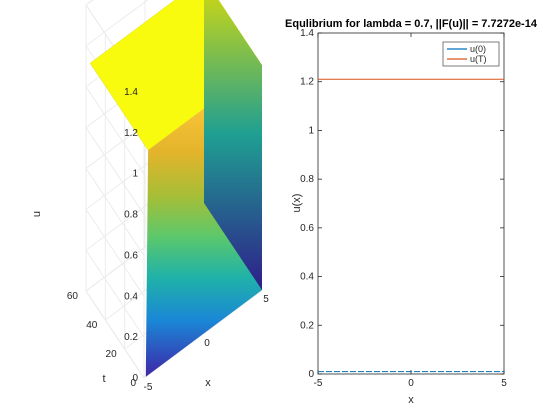  Describe the element at coordinates (208, 383) in the screenshot. I see `x-axis-label-3d: x` at that location.